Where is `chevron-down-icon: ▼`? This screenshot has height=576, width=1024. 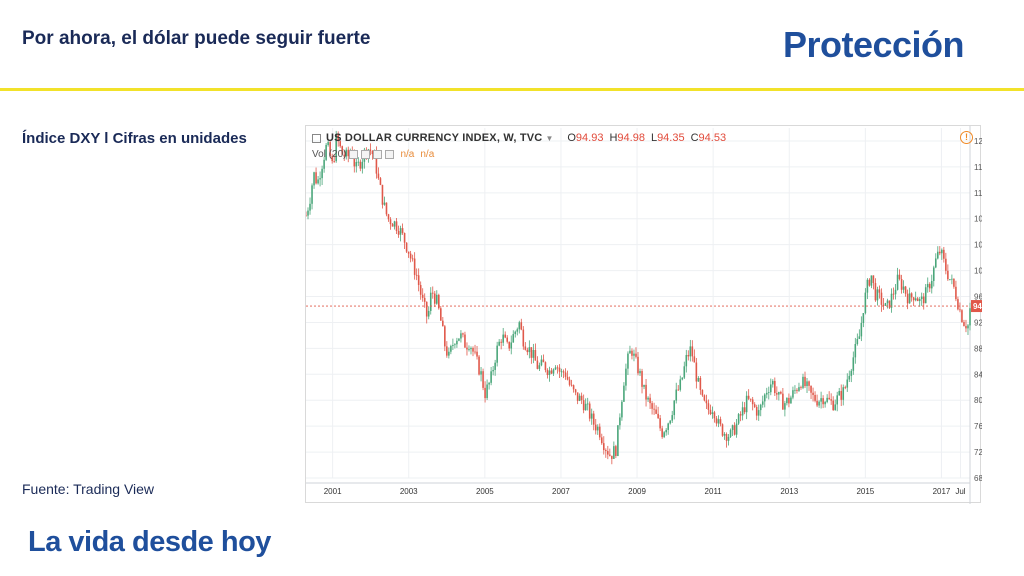 chevron-down-icon: ▼ is located at coordinates (549, 138).